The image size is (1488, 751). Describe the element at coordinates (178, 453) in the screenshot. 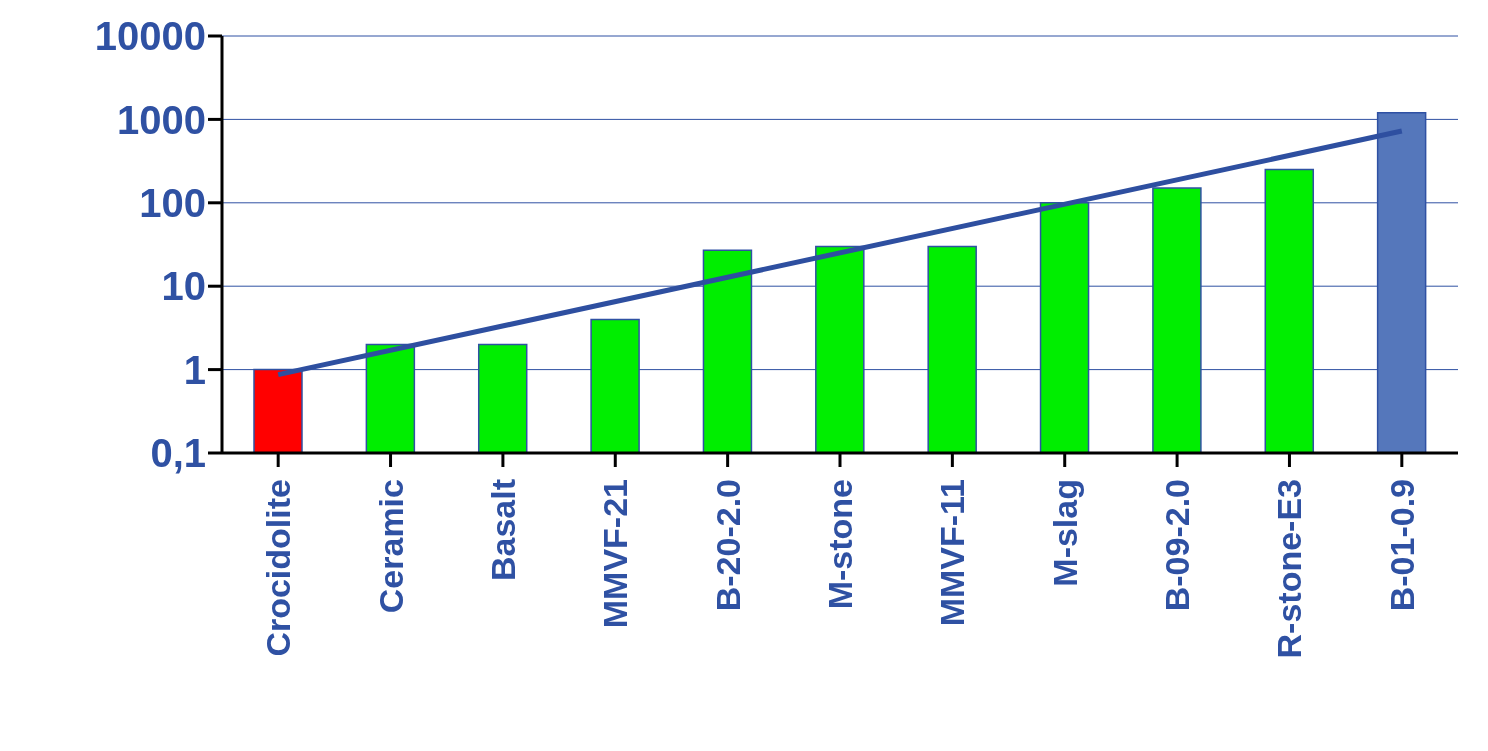

I see `y-tick-label: 0,1` at that location.